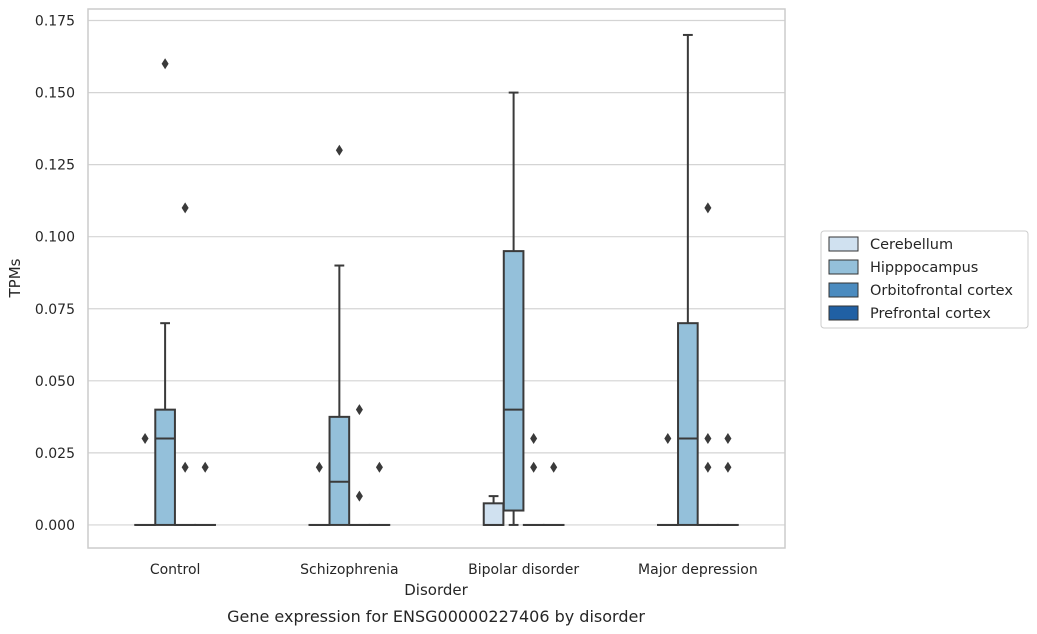 The image size is (1037, 634). What do you see at coordinates (15, 278) in the screenshot?
I see `y-axis-label: TPMs` at bounding box center [15, 278].